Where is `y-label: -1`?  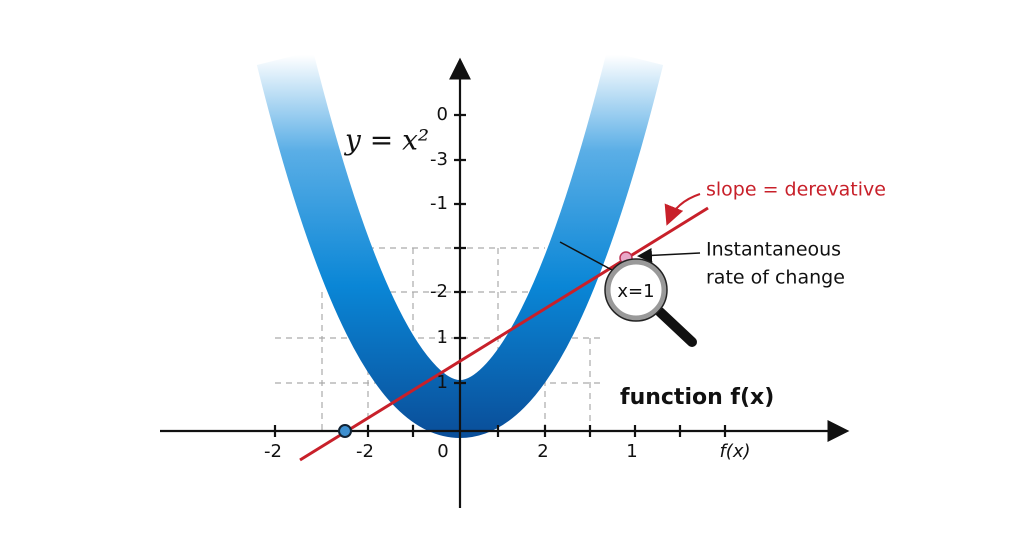 y-label: -1 is located at coordinates (439, 203).